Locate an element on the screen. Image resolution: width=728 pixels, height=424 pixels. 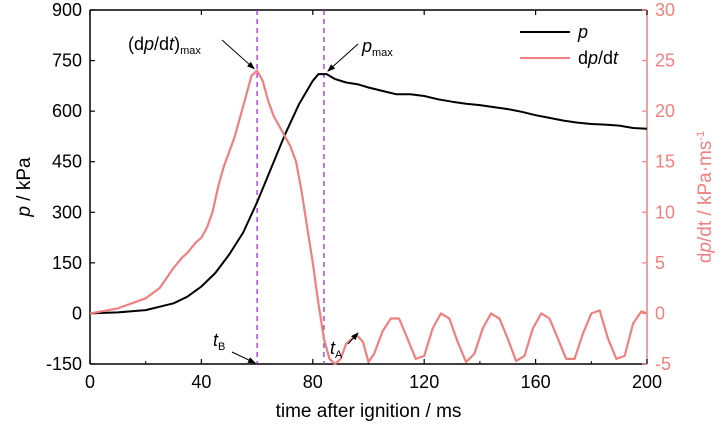
y-tick-label-left: 750 is located at coordinates (67, 61).